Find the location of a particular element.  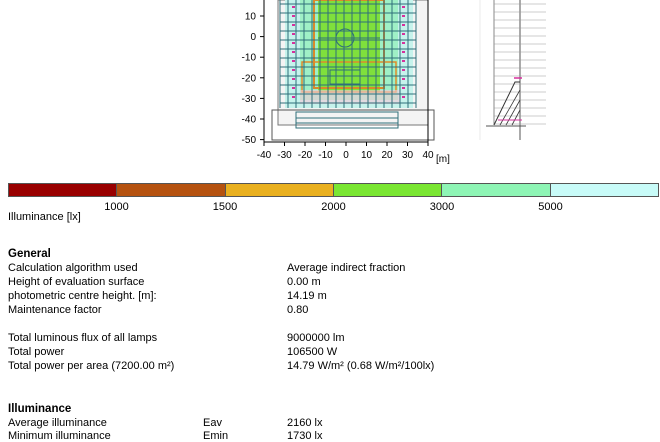

illuminance-value-average: 2160 lx is located at coordinates (305, 423).